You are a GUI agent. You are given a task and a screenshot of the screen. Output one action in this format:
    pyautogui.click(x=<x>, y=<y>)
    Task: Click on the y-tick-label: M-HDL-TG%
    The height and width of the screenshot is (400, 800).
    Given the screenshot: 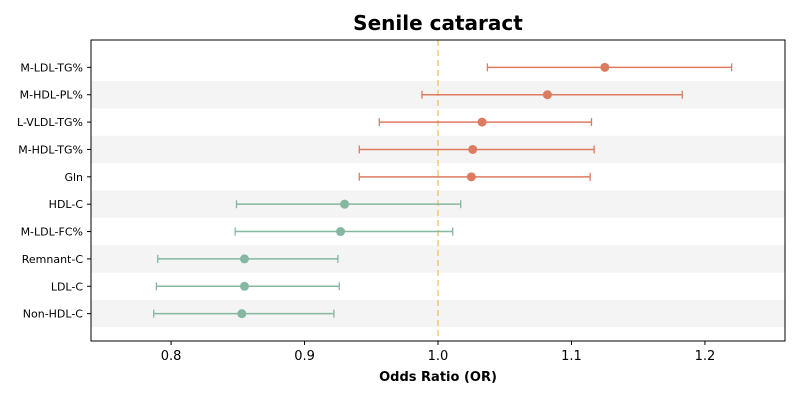 What is the action you would take?
    pyautogui.click(x=50, y=149)
    